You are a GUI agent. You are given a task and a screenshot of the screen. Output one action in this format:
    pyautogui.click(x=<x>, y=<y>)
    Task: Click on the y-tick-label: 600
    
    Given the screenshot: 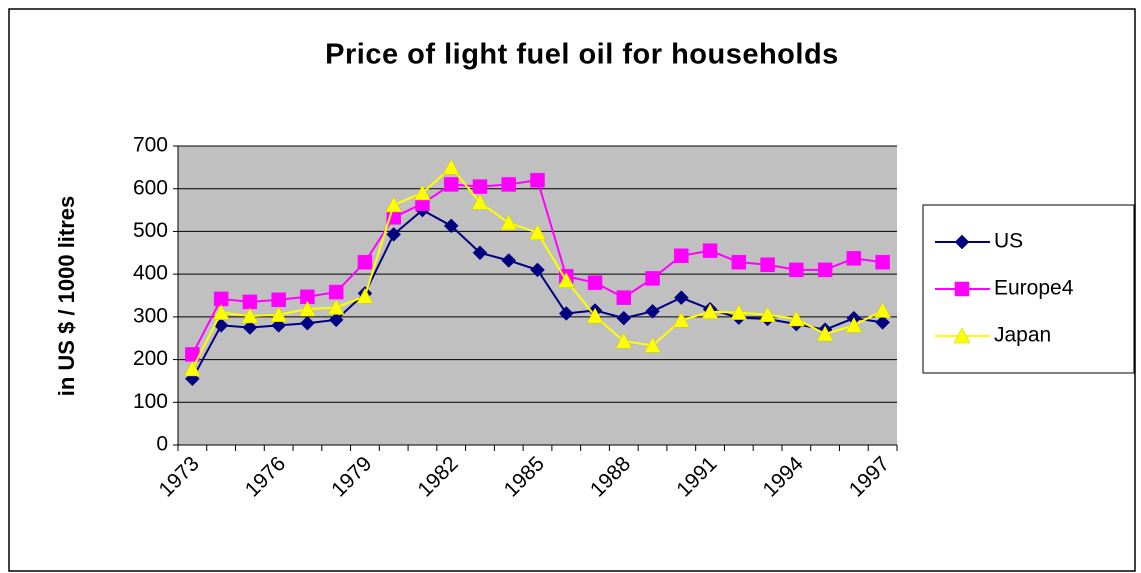 What is the action you would take?
    pyautogui.click(x=150, y=187)
    